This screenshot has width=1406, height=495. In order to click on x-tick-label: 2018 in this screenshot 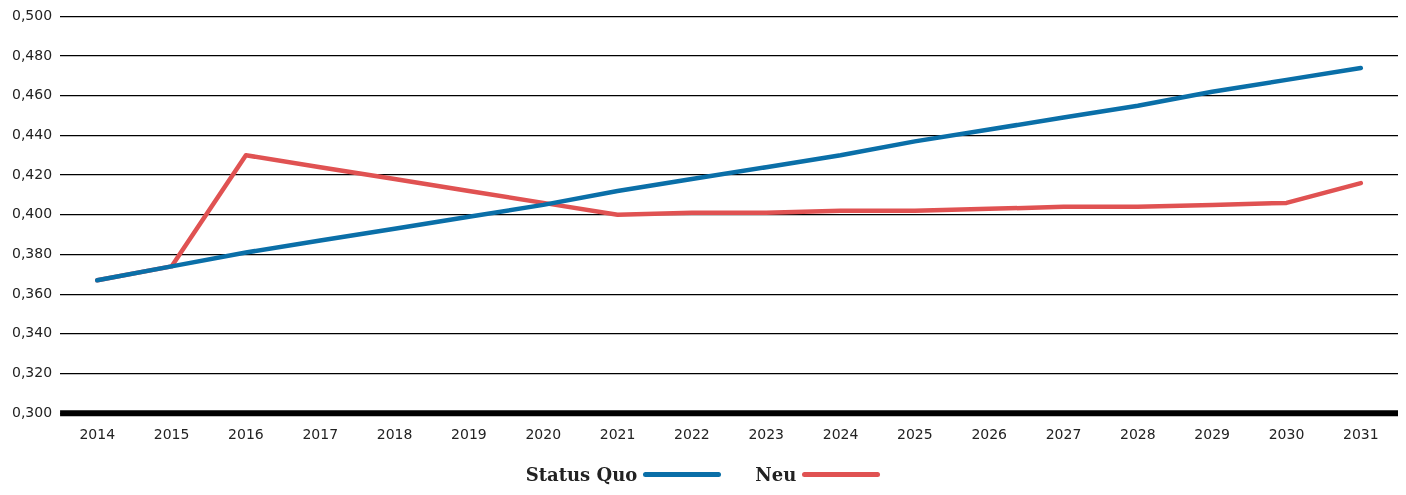, I will do `click(394, 434)`.